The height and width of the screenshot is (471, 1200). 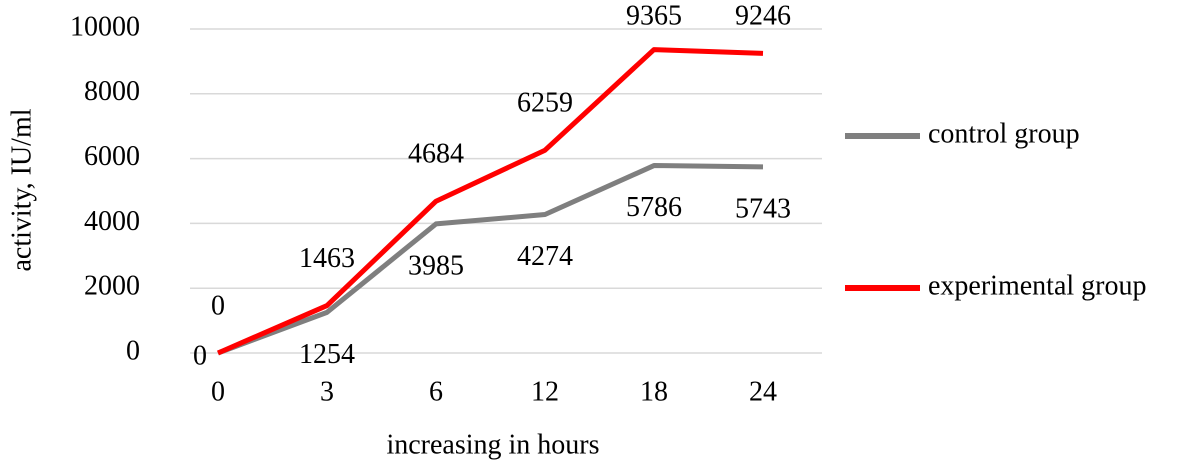 What do you see at coordinates (436, 265) in the screenshot?
I see `data-label: 3985` at bounding box center [436, 265].